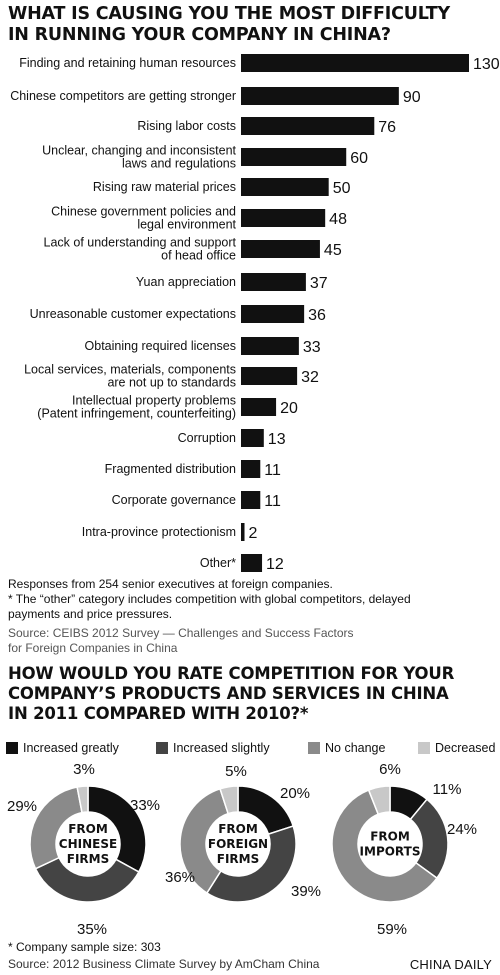  I want to click on donut-slice, so click(87, 879).